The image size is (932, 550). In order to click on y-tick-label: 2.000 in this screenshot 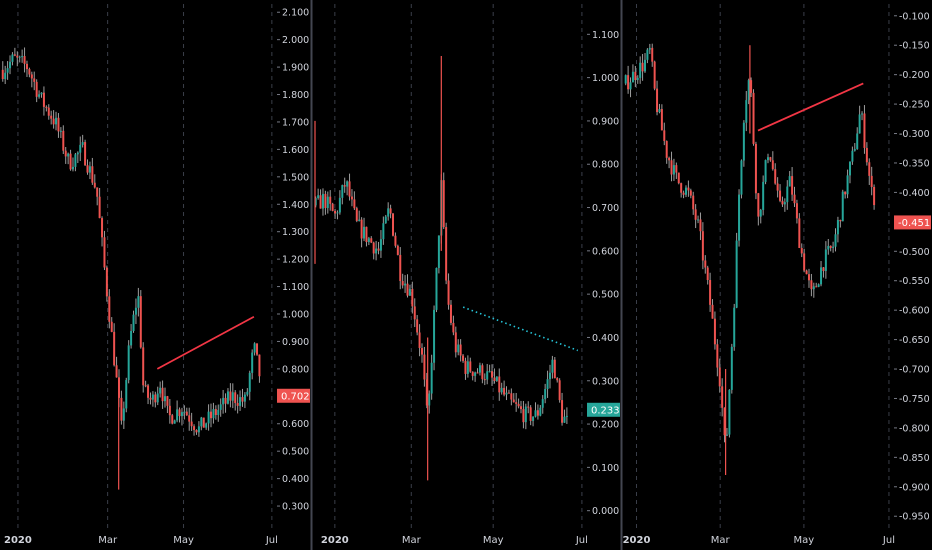, I will do `click(295, 40)`.